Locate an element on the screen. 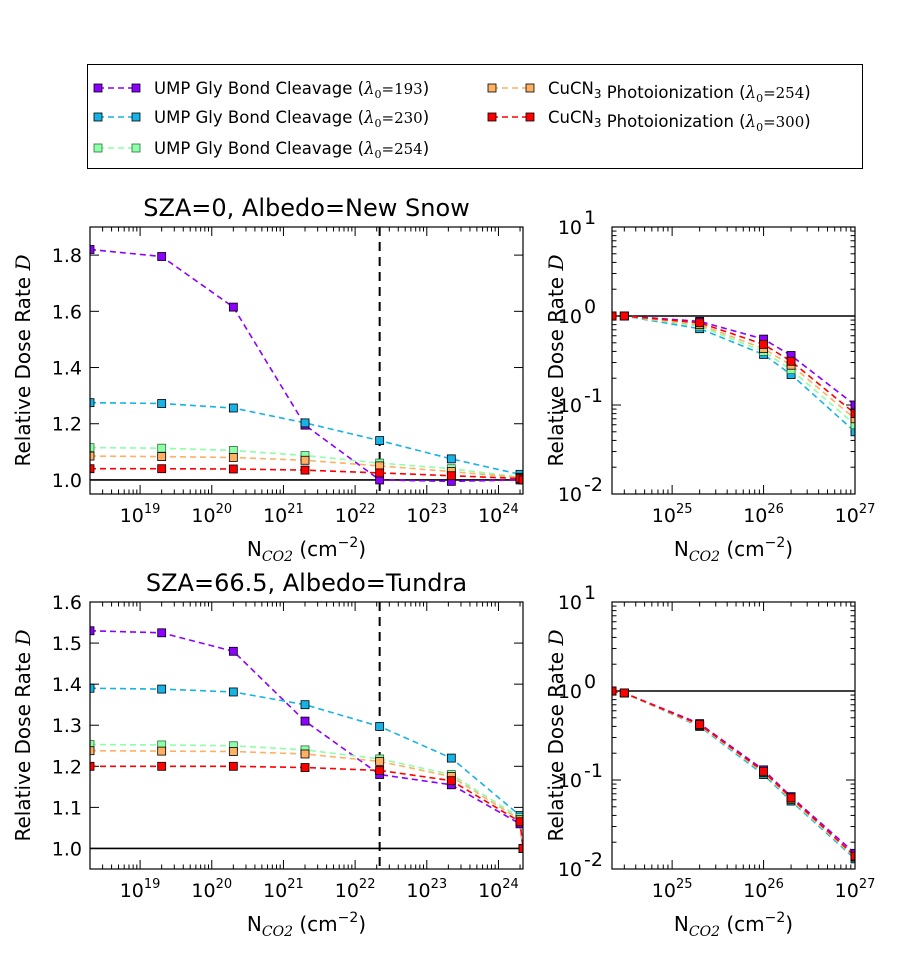 The image size is (899, 970). series-group is located at coordinates (306, 739).